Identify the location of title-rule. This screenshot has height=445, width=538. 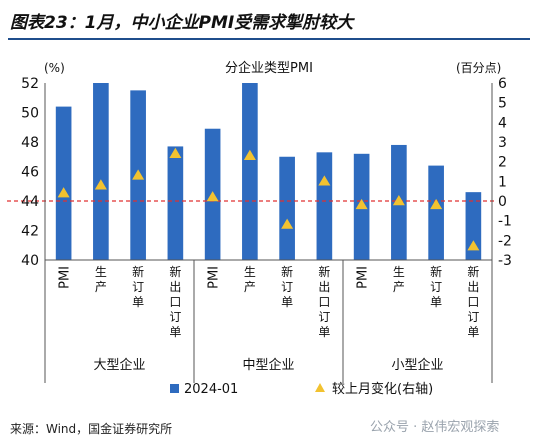
(269, 39).